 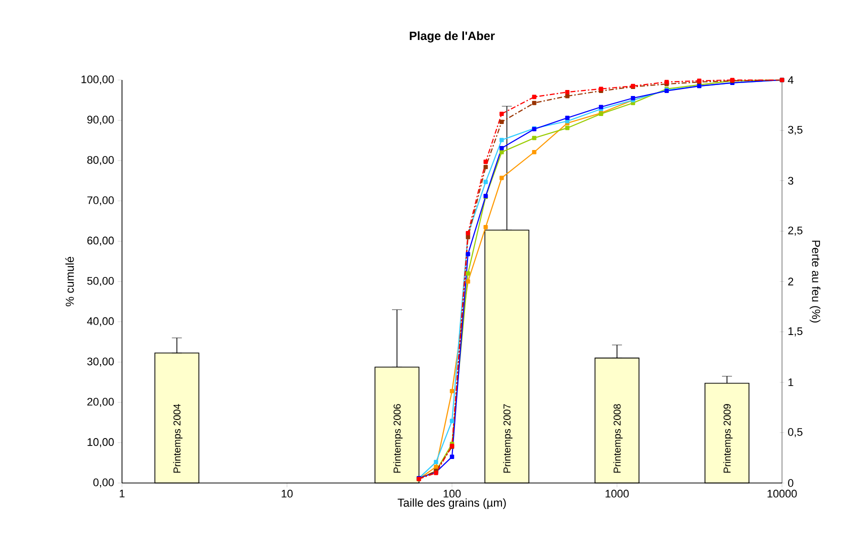 What do you see at coordinates (103, 483) in the screenshot?
I see `y-tick-label: 0,00` at bounding box center [103, 483].